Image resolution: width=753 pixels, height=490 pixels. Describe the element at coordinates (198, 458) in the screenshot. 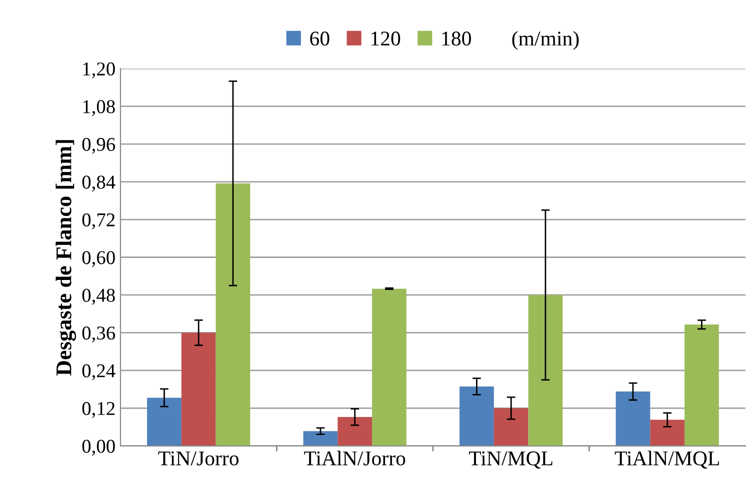

I see `x-tick-label: TiN/Jorro` at that location.